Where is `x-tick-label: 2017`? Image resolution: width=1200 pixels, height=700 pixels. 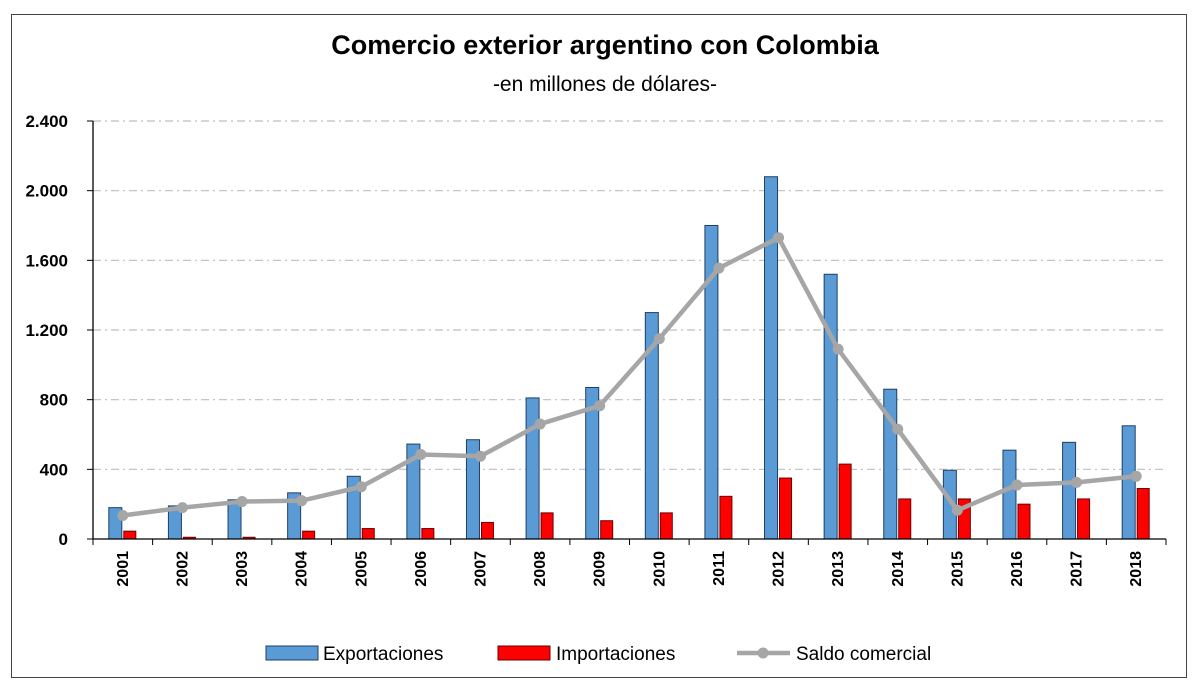
x-tick-label: 2017 is located at coordinates (1077, 569).